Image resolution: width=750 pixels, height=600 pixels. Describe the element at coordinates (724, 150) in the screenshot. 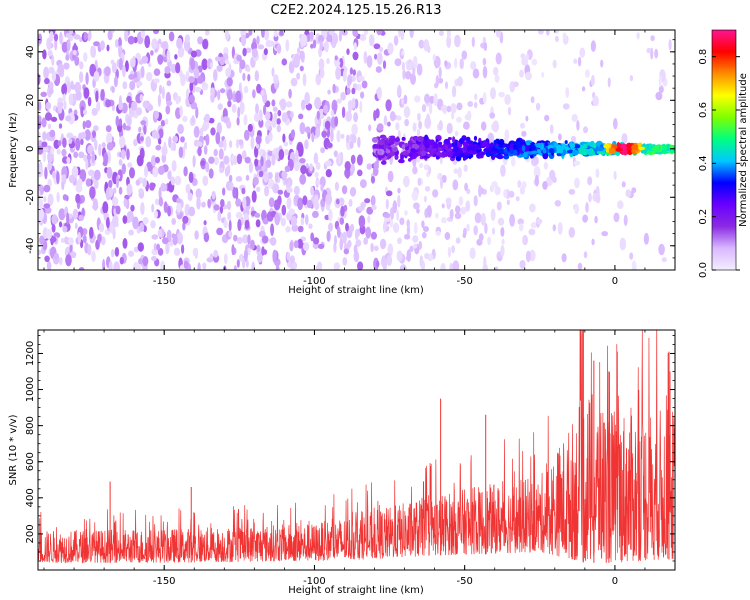

I see `colorbar-frame` at that location.